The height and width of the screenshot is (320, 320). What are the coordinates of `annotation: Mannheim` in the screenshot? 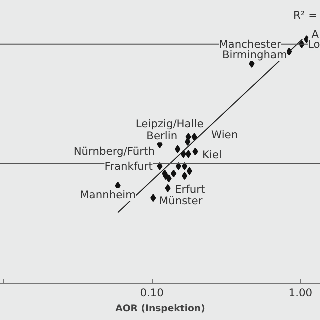 It's located at (108, 195).